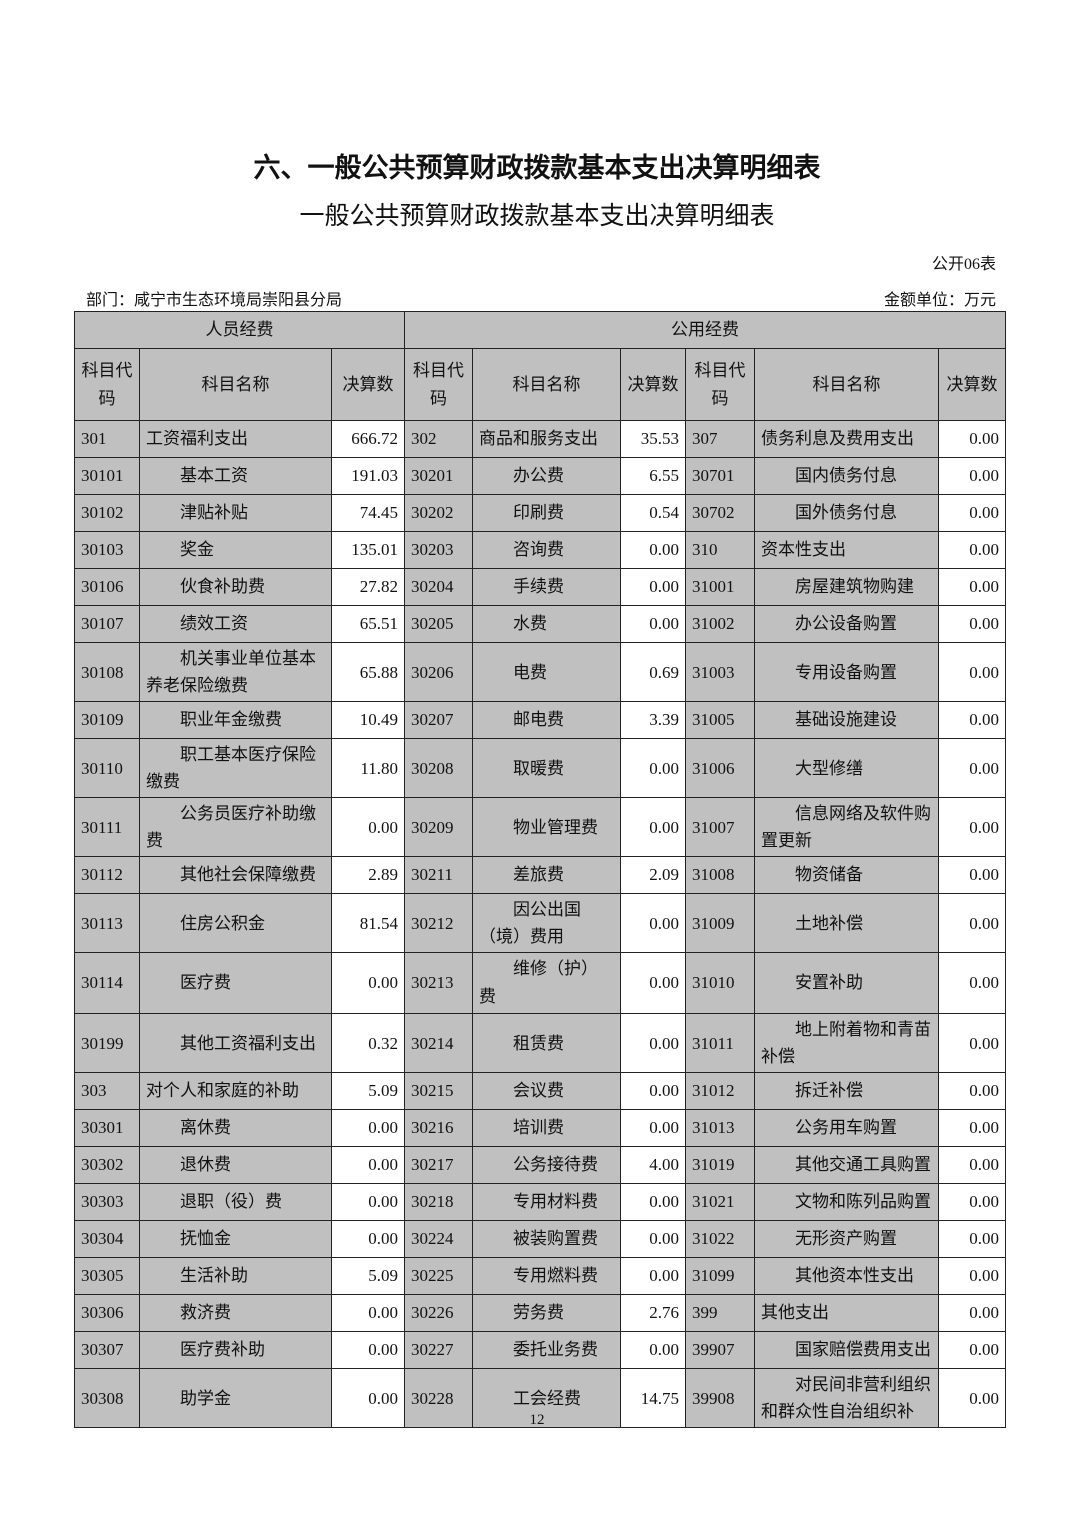  What do you see at coordinates (653, 439) in the screenshot?
I see `amount-cell: 35.53` at bounding box center [653, 439].